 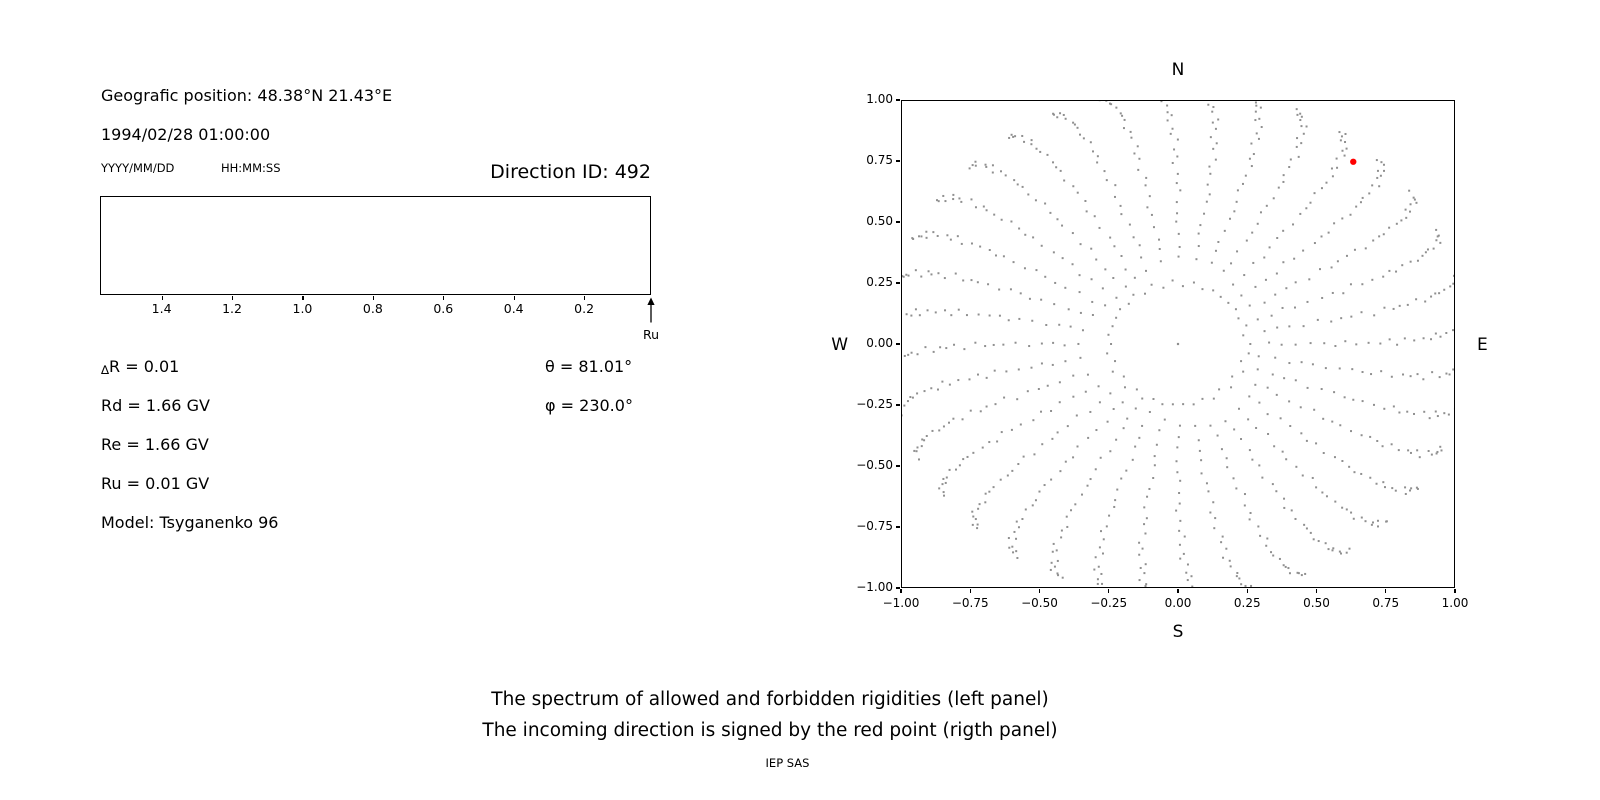 I want to click on theta-value: θ = 81.01°, so click(x=589, y=366).